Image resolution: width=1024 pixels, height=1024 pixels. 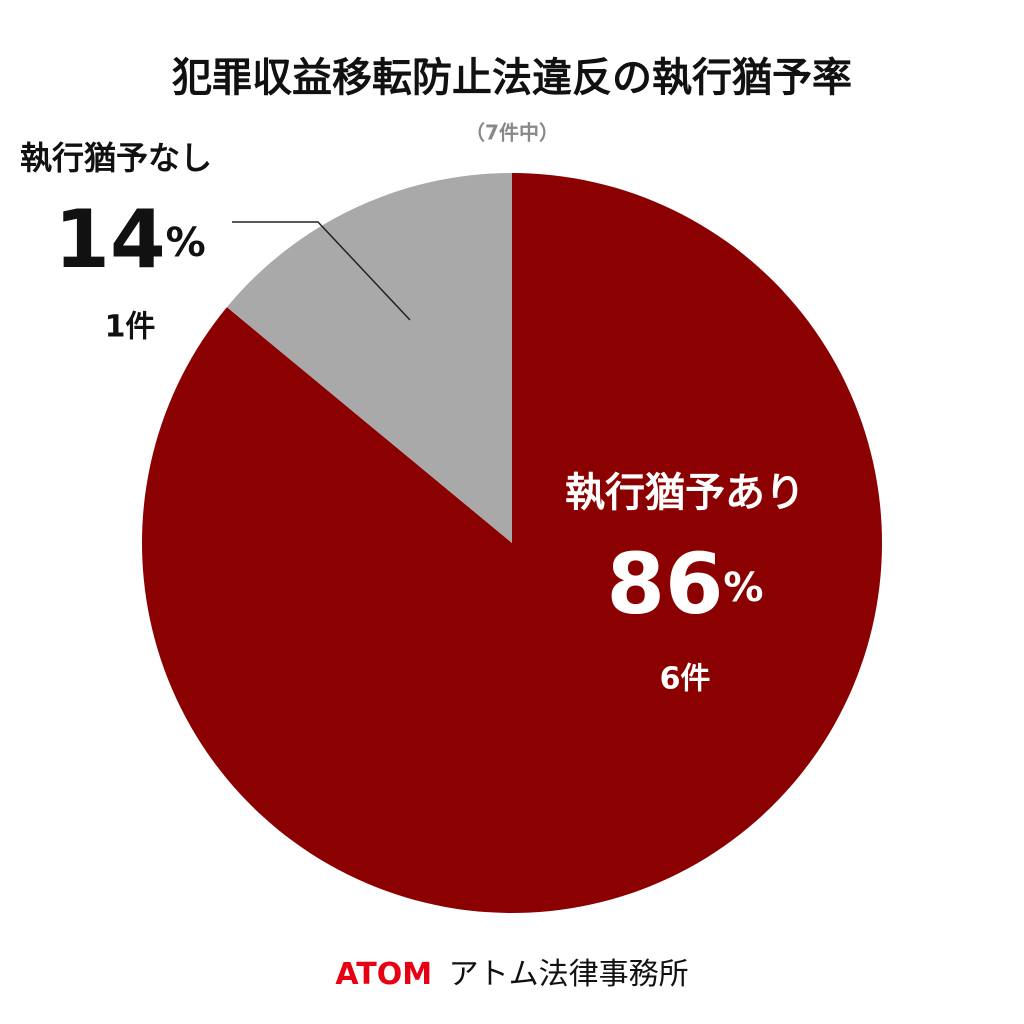 What do you see at coordinates (512, 78) in the screenshot?
I see `chart-title: 犯罪収益移転防止法違反の執行猶予率` at bounding box center [512, 78].